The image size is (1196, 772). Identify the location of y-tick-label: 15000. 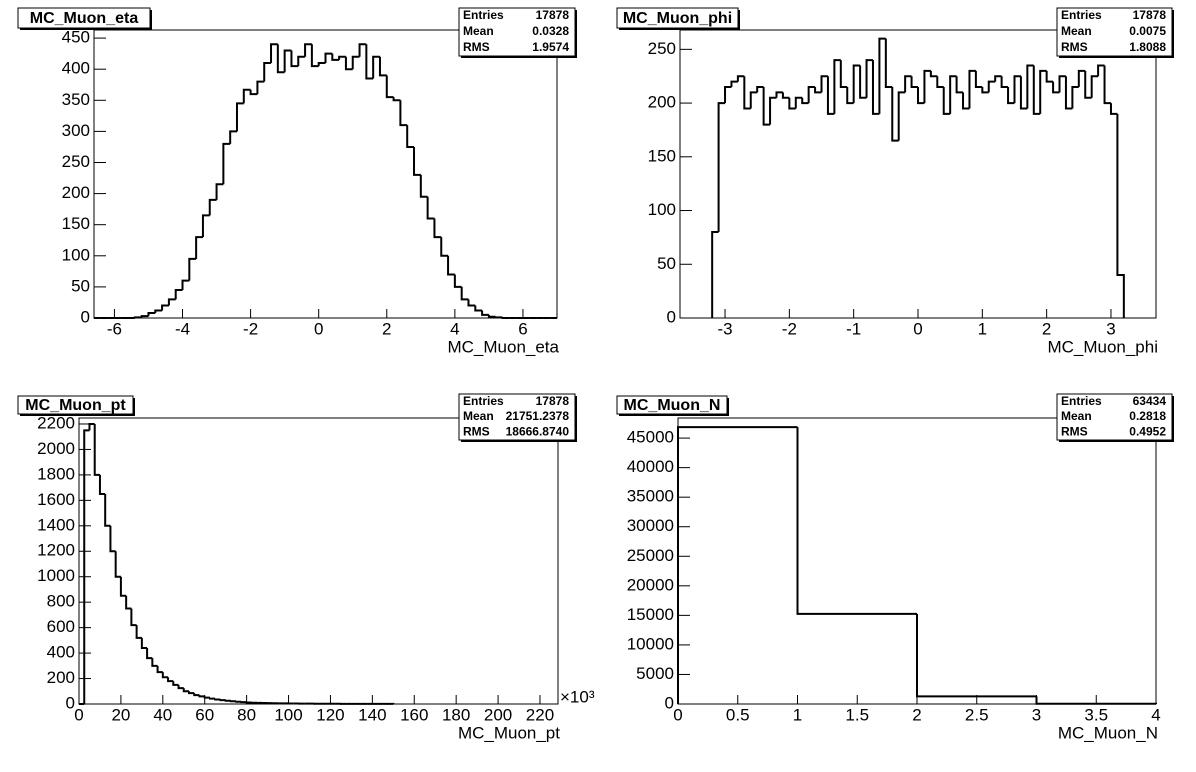
(650, 614).